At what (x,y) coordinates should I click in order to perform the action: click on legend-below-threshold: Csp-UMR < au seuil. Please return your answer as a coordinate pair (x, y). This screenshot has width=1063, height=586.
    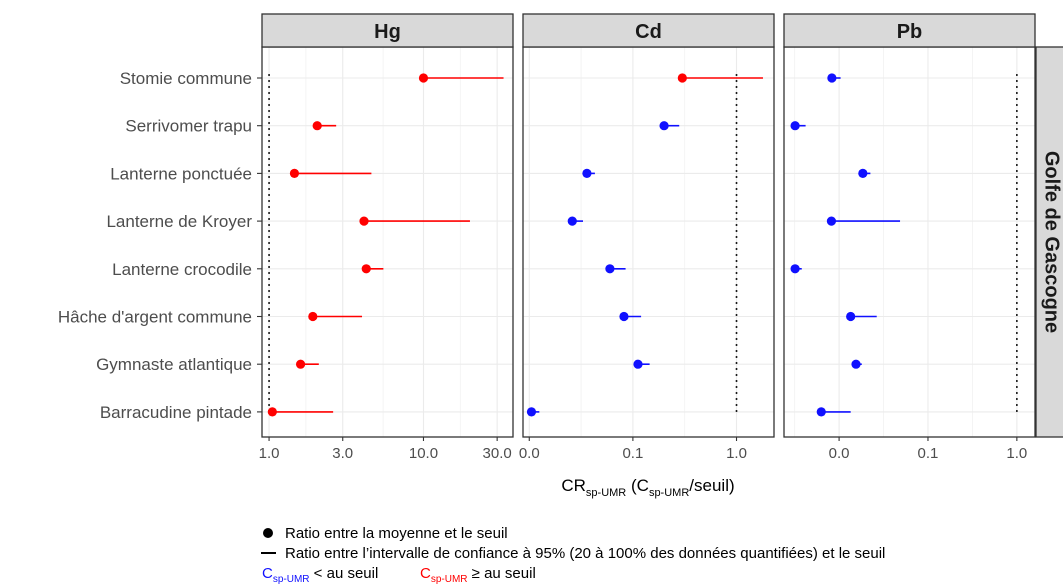
    Looking at the image, I should click on (320, 575).